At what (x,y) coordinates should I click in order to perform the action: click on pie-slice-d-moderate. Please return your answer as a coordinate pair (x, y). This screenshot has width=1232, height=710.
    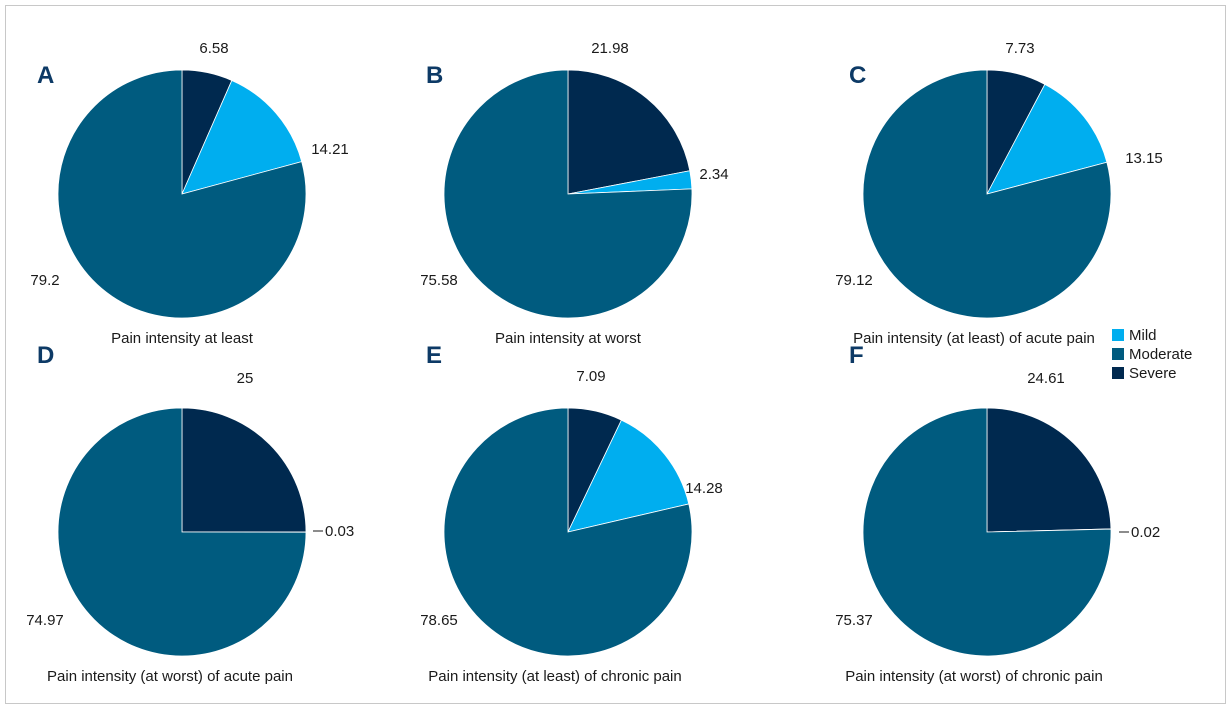
    Looking at the image, I should click on (182, 532).